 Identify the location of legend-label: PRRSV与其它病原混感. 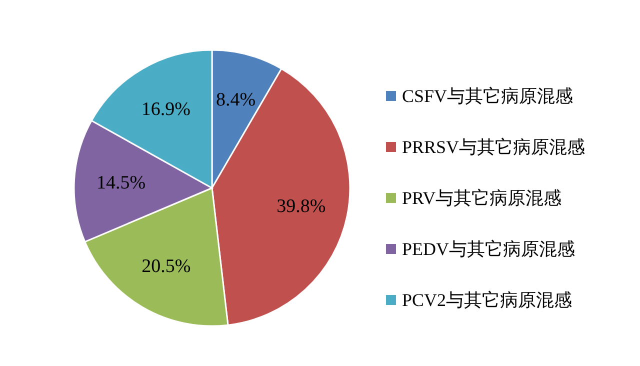
(494, 147).